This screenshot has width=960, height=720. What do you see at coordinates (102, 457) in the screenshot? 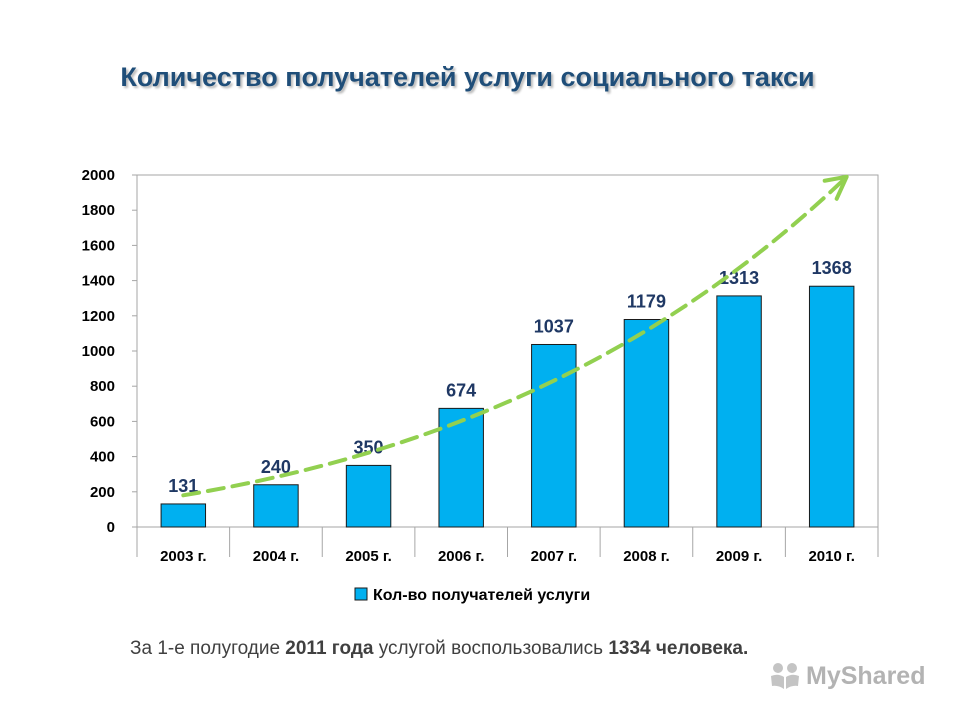
I see `y-tick-label: 400` at bounding box center [102, 457].